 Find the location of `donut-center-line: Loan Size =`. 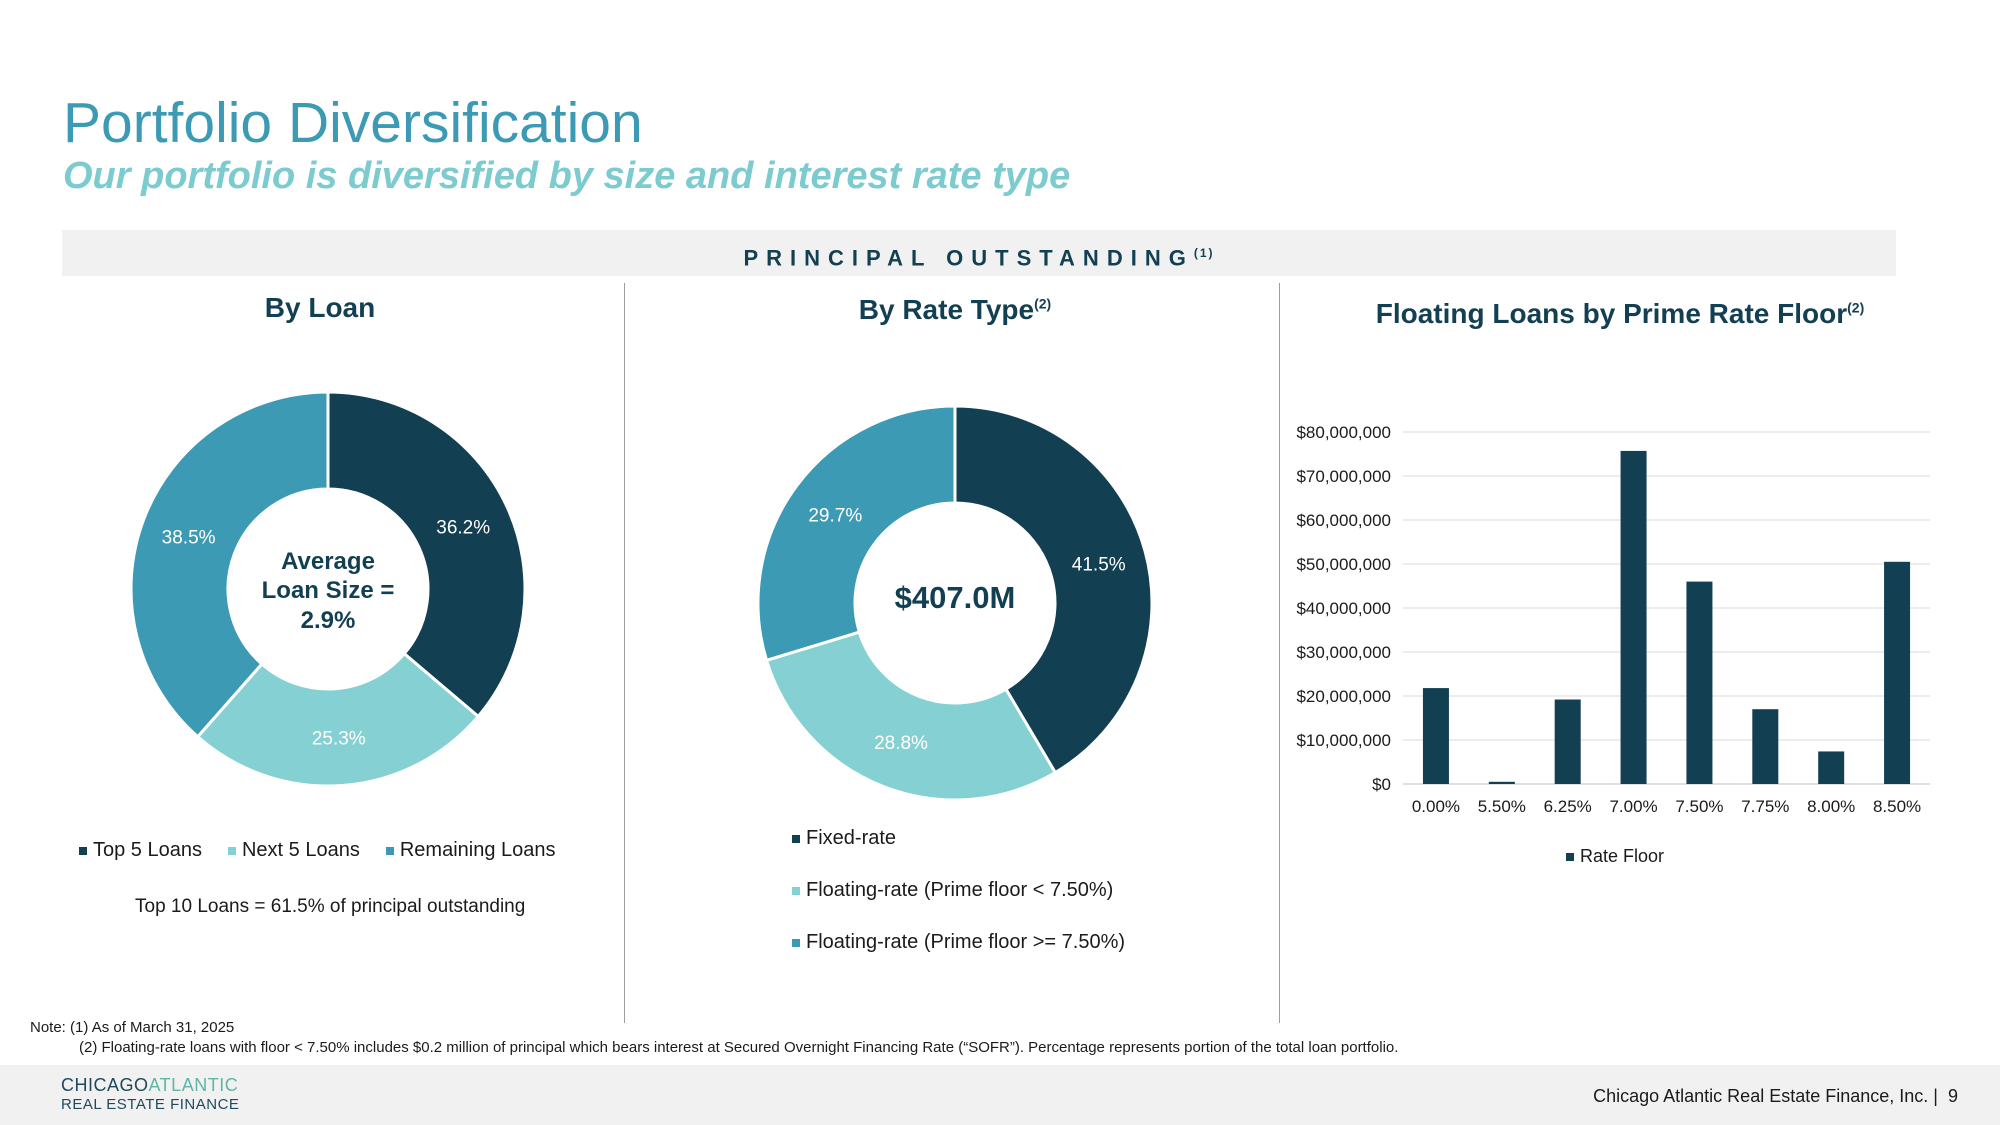

donut-center-line: Loan Size = is located at coordinates (328, 590).